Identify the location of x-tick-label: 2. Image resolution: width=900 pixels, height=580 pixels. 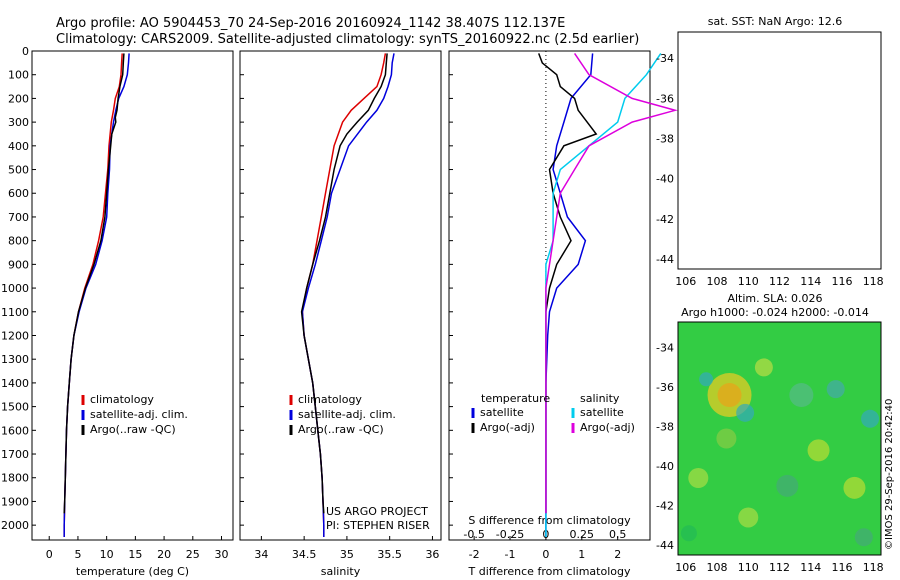
(617, 554).